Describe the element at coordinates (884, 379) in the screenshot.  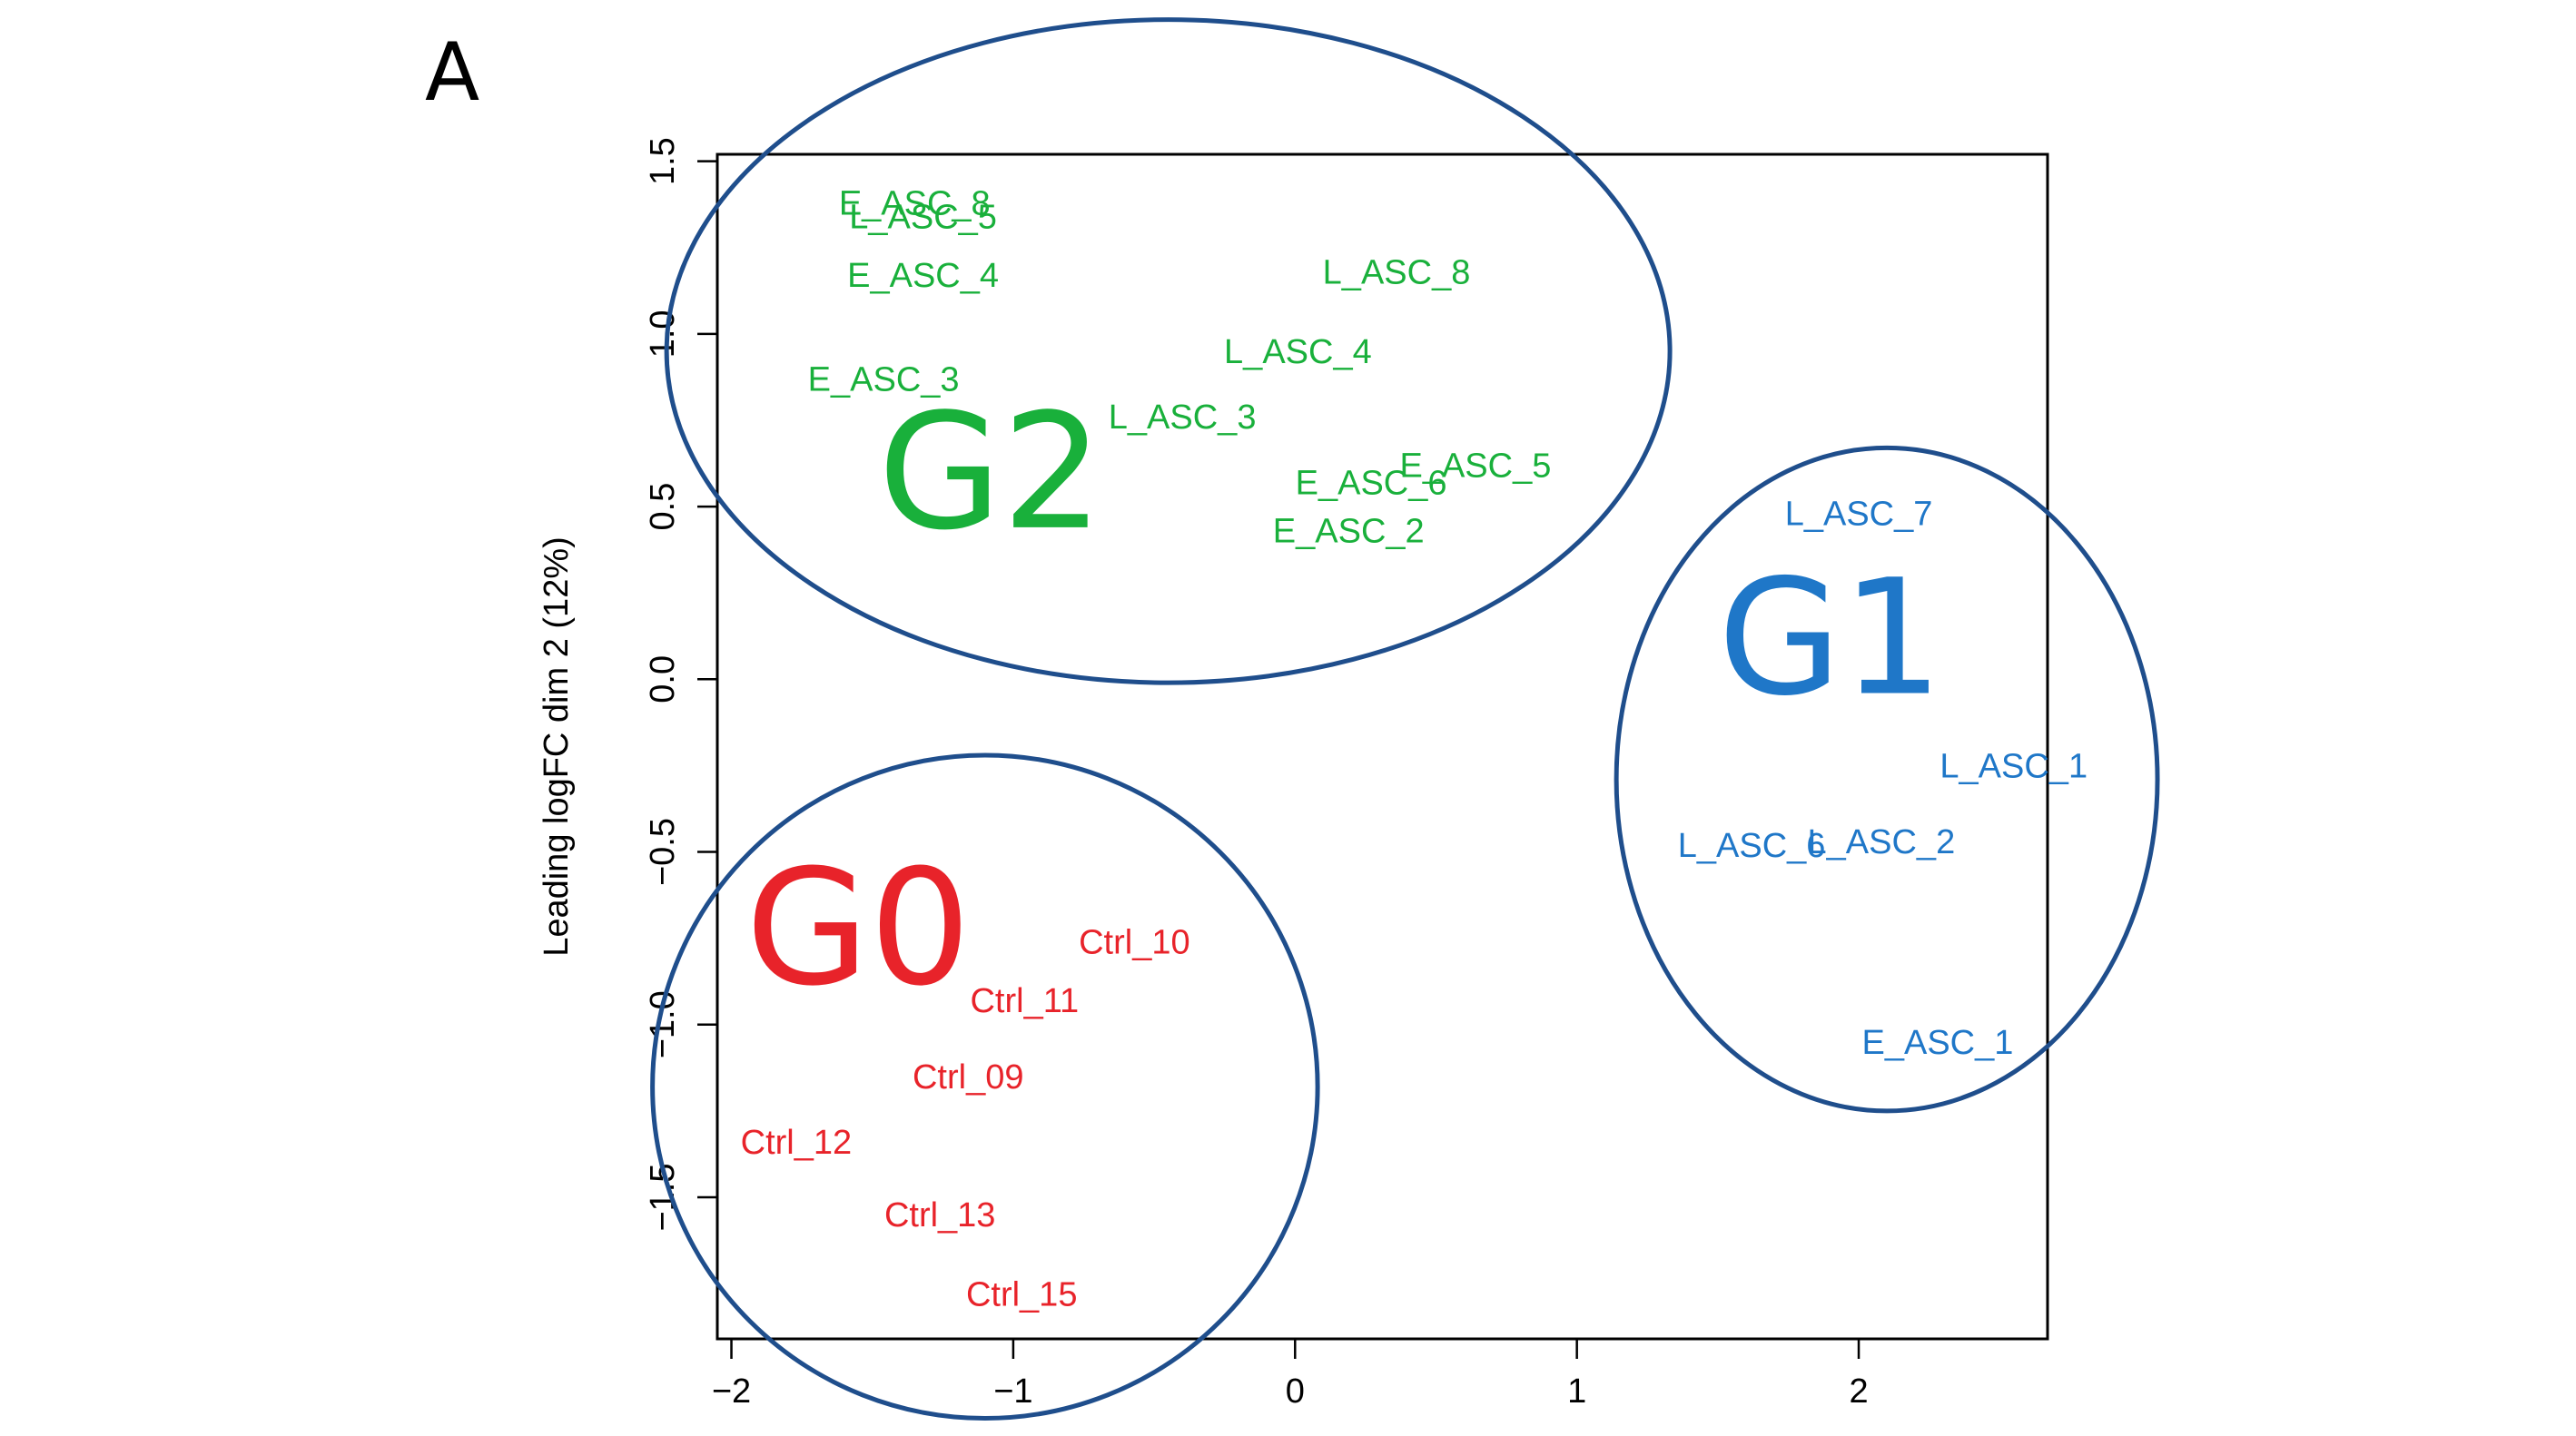
I see `point-label-e-asc-3: E_ASC_3` at that location.